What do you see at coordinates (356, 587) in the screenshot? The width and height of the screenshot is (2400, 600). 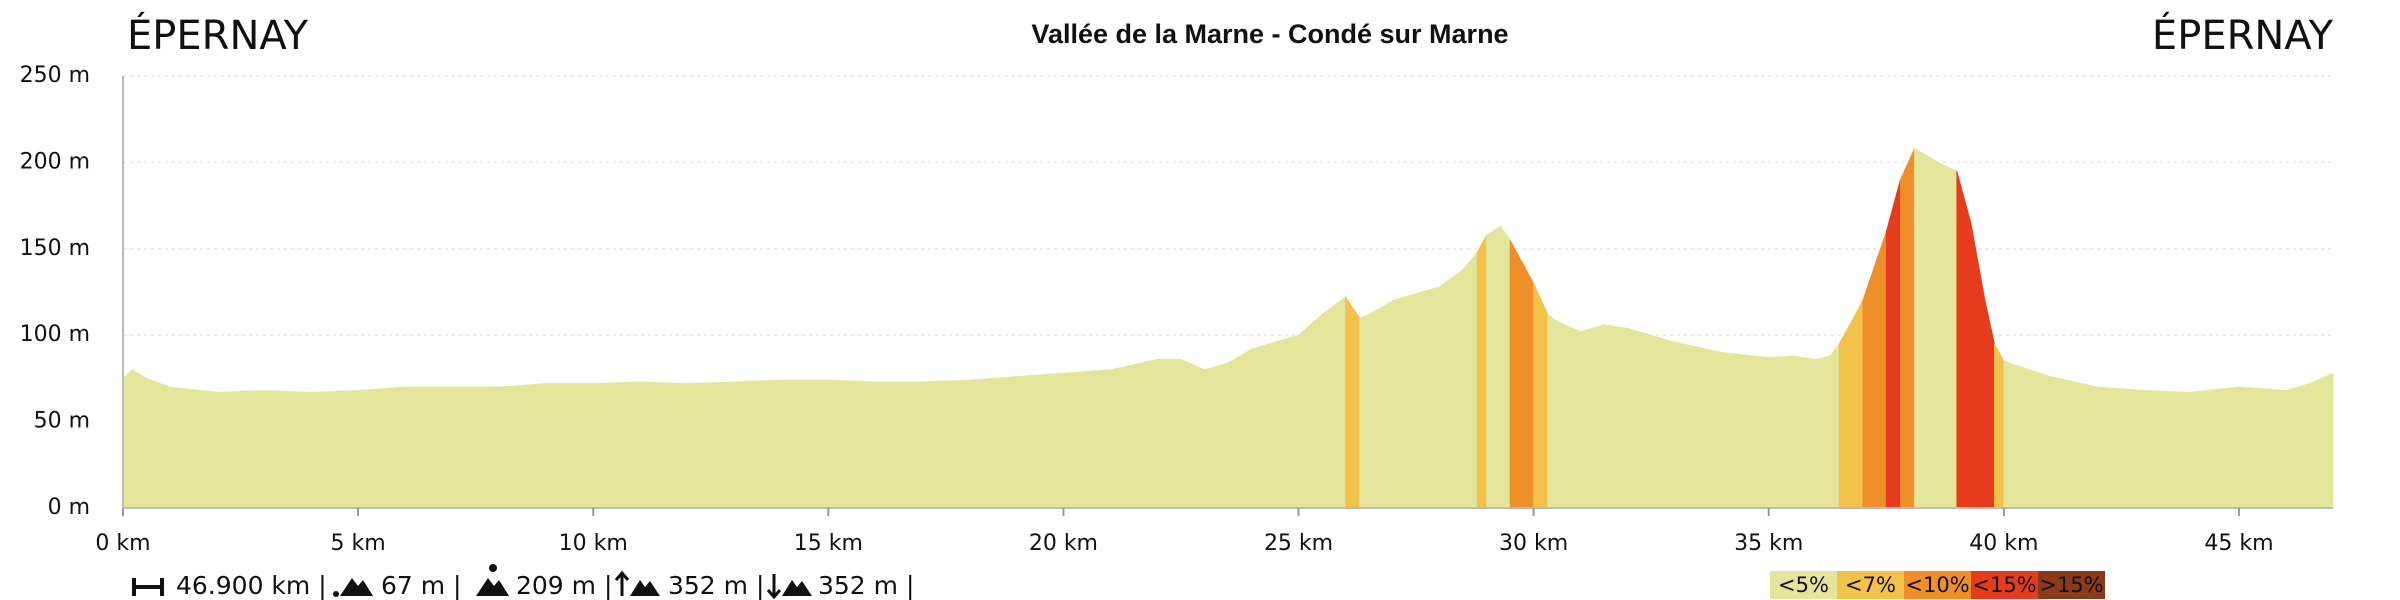 I see `min-icon` at bounding box center [356, 587].